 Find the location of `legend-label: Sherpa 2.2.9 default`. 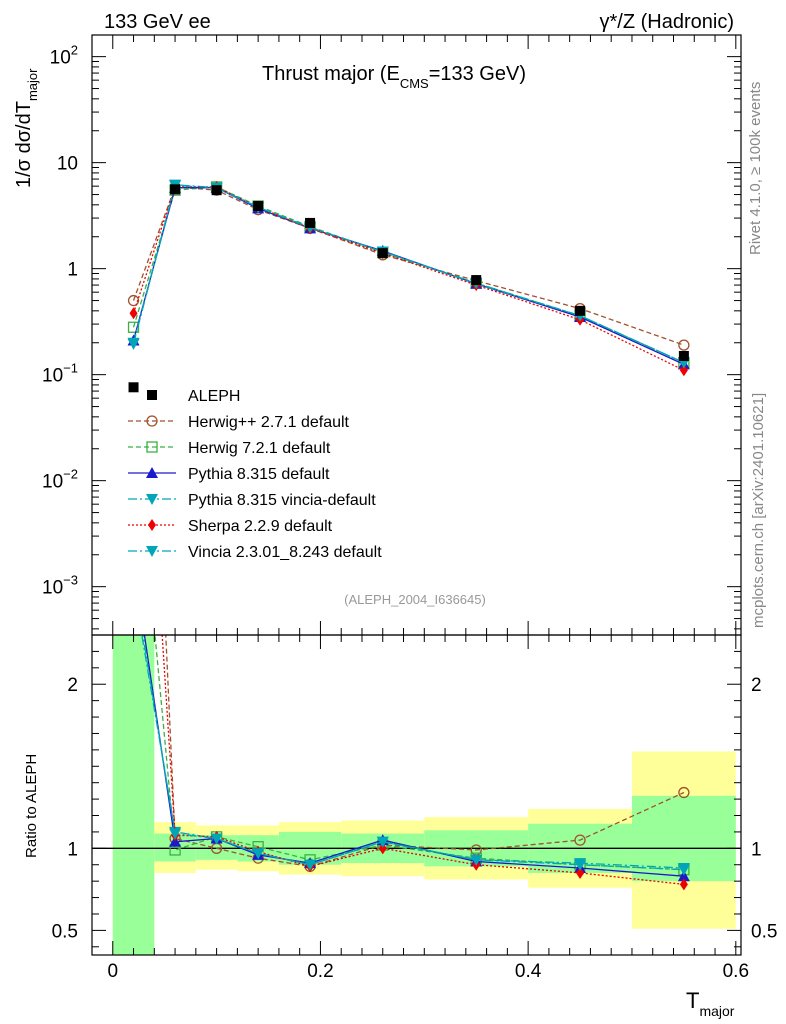

legend-label: Sherpa 2.2.9 default is located at coordinates (260, 526).